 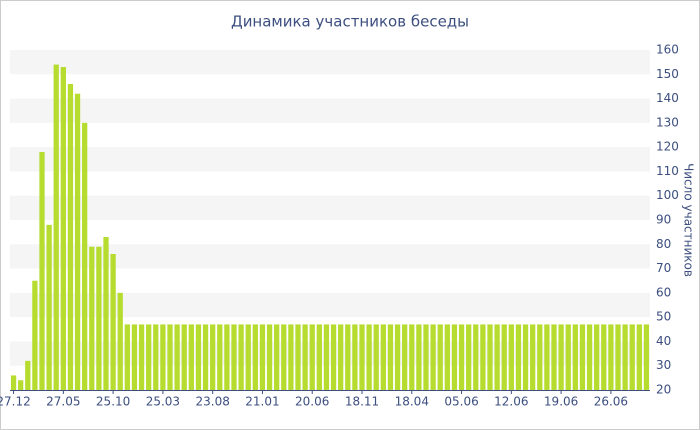 I want to click on y-tick-label: 40, so click(x=663, y=341).